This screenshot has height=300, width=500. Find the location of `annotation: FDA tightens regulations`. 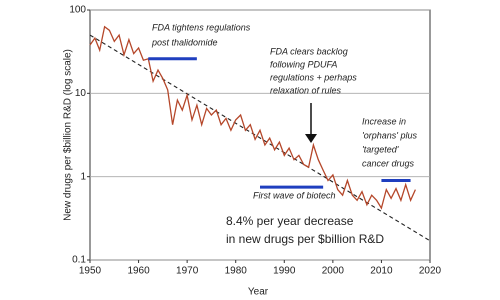

annotation: FDA tightens regulations is located at coordinates (201, 27).